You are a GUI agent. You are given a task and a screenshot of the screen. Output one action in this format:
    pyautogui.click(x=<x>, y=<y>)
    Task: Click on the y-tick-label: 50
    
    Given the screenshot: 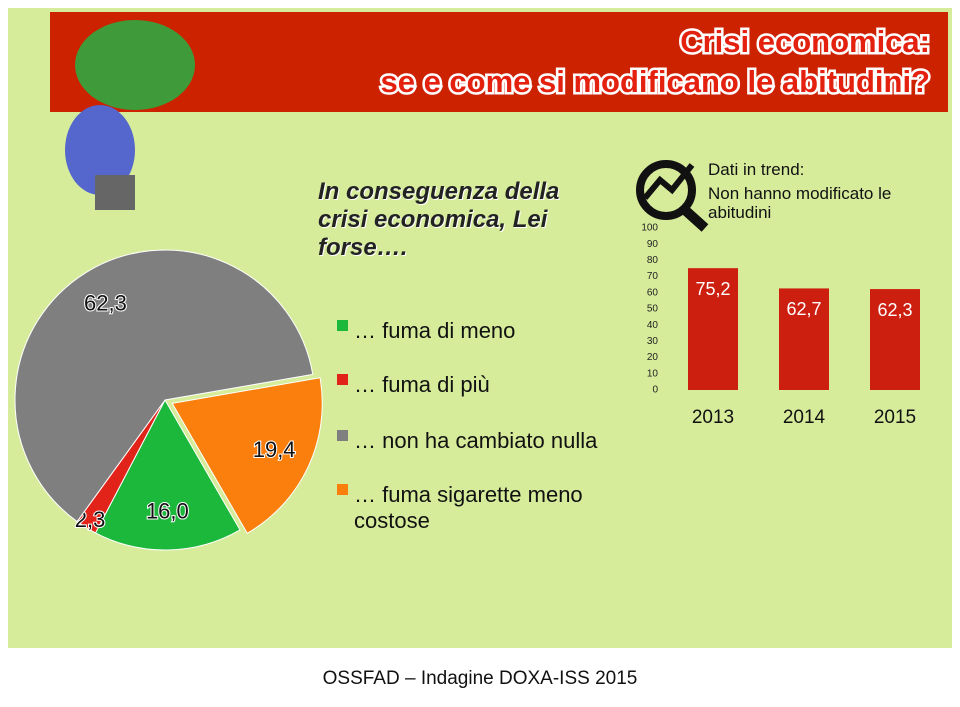 What is the action you would take?
    pyautogui.click(x=653, y=309)
    